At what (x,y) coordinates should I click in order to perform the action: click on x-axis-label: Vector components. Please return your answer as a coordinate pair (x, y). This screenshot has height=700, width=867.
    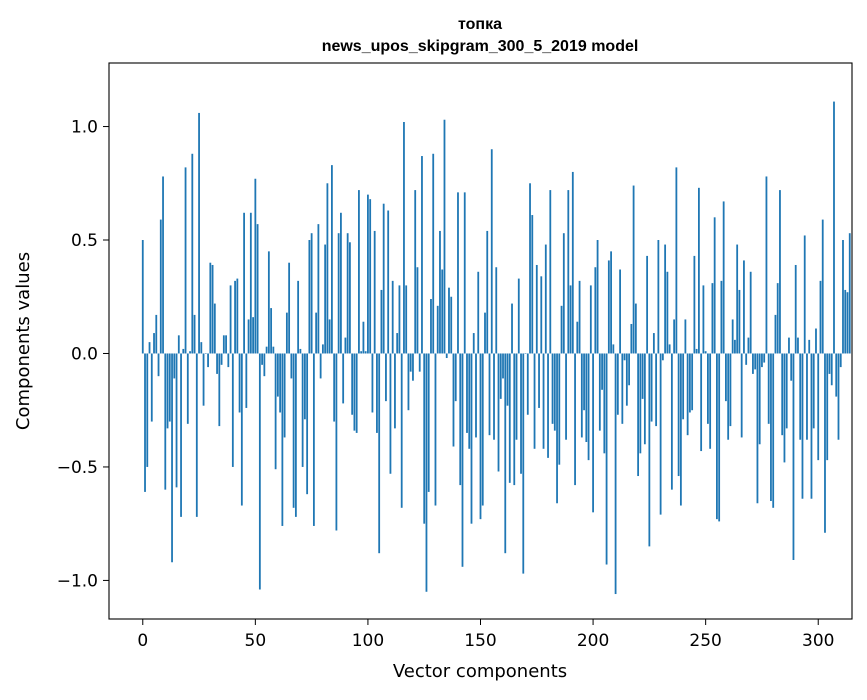
    Looking at the image, I should click on (480, 671).